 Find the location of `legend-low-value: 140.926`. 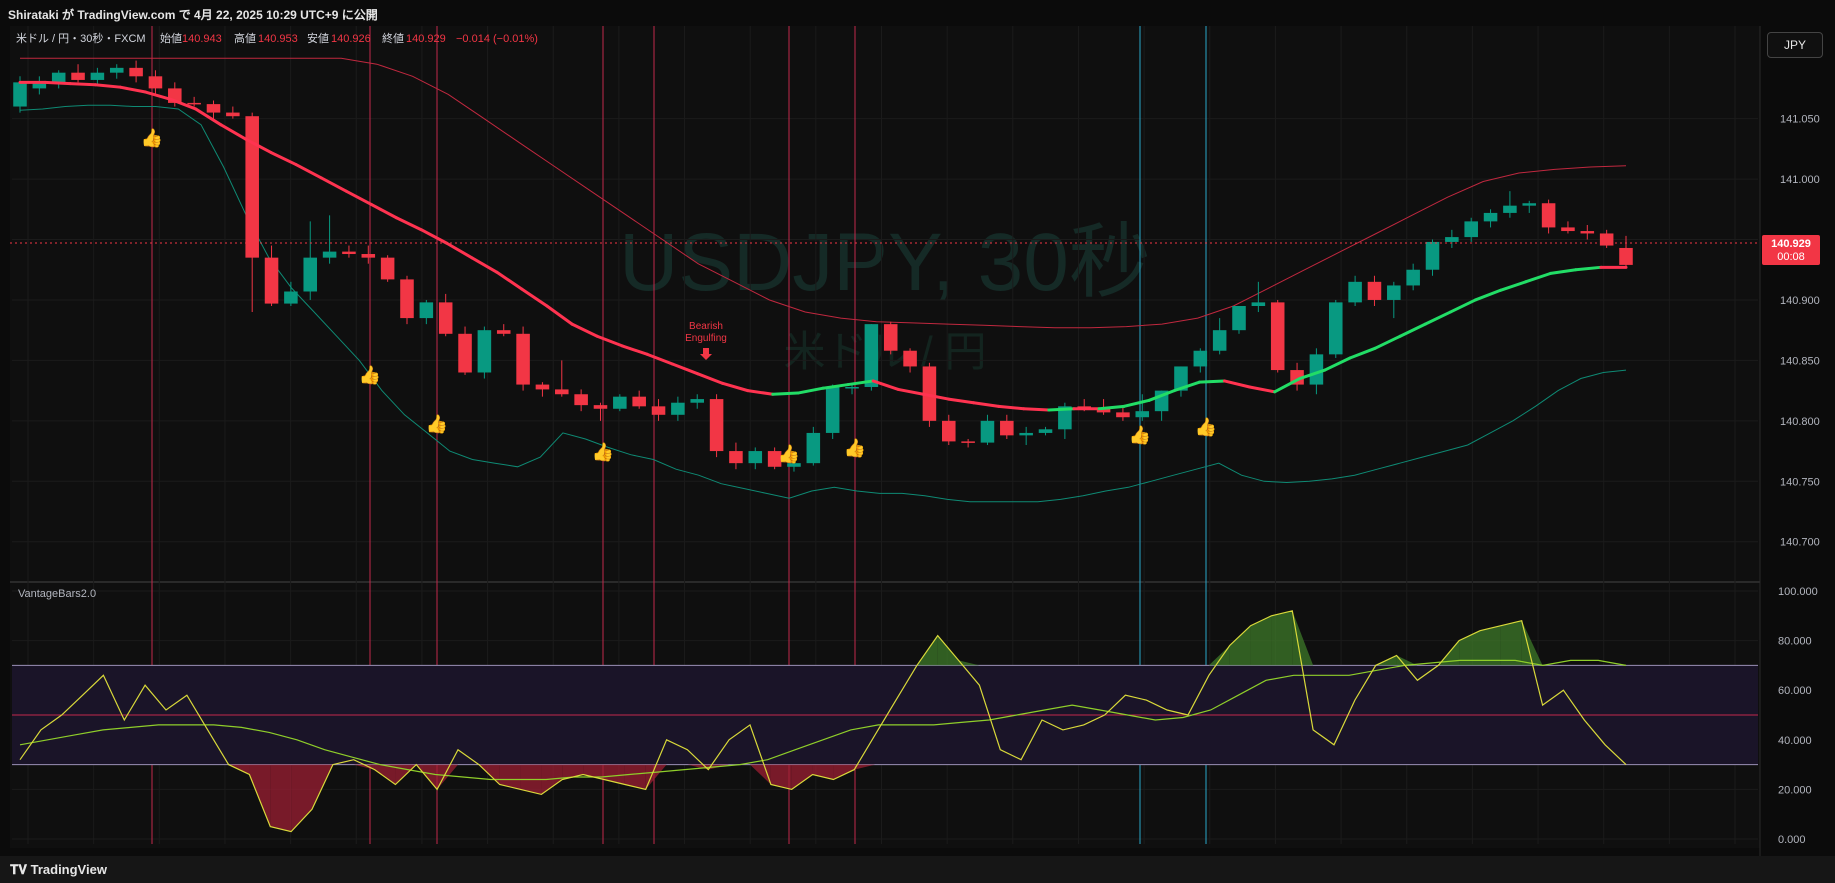

legend-low-value: 140.926 is located at coordinates (351, 39).